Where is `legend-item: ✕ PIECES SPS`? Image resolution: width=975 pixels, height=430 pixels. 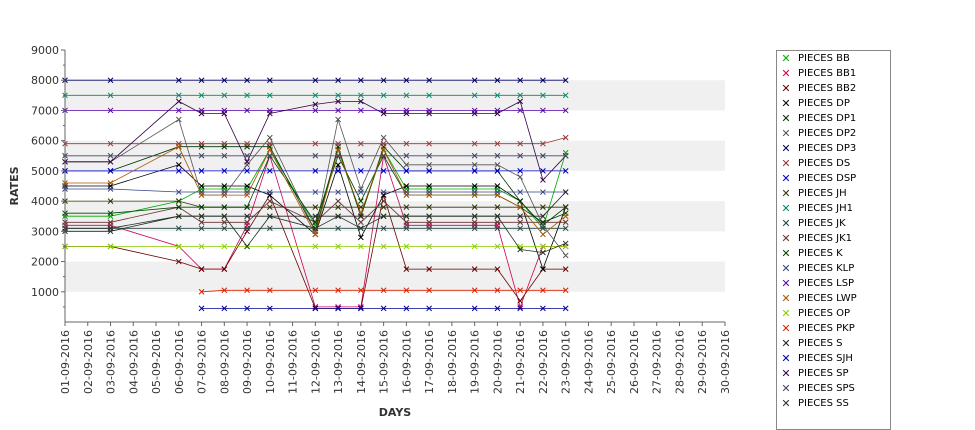 legend-item: ✕ PIECES SPS is located at coordinates (833, 388).